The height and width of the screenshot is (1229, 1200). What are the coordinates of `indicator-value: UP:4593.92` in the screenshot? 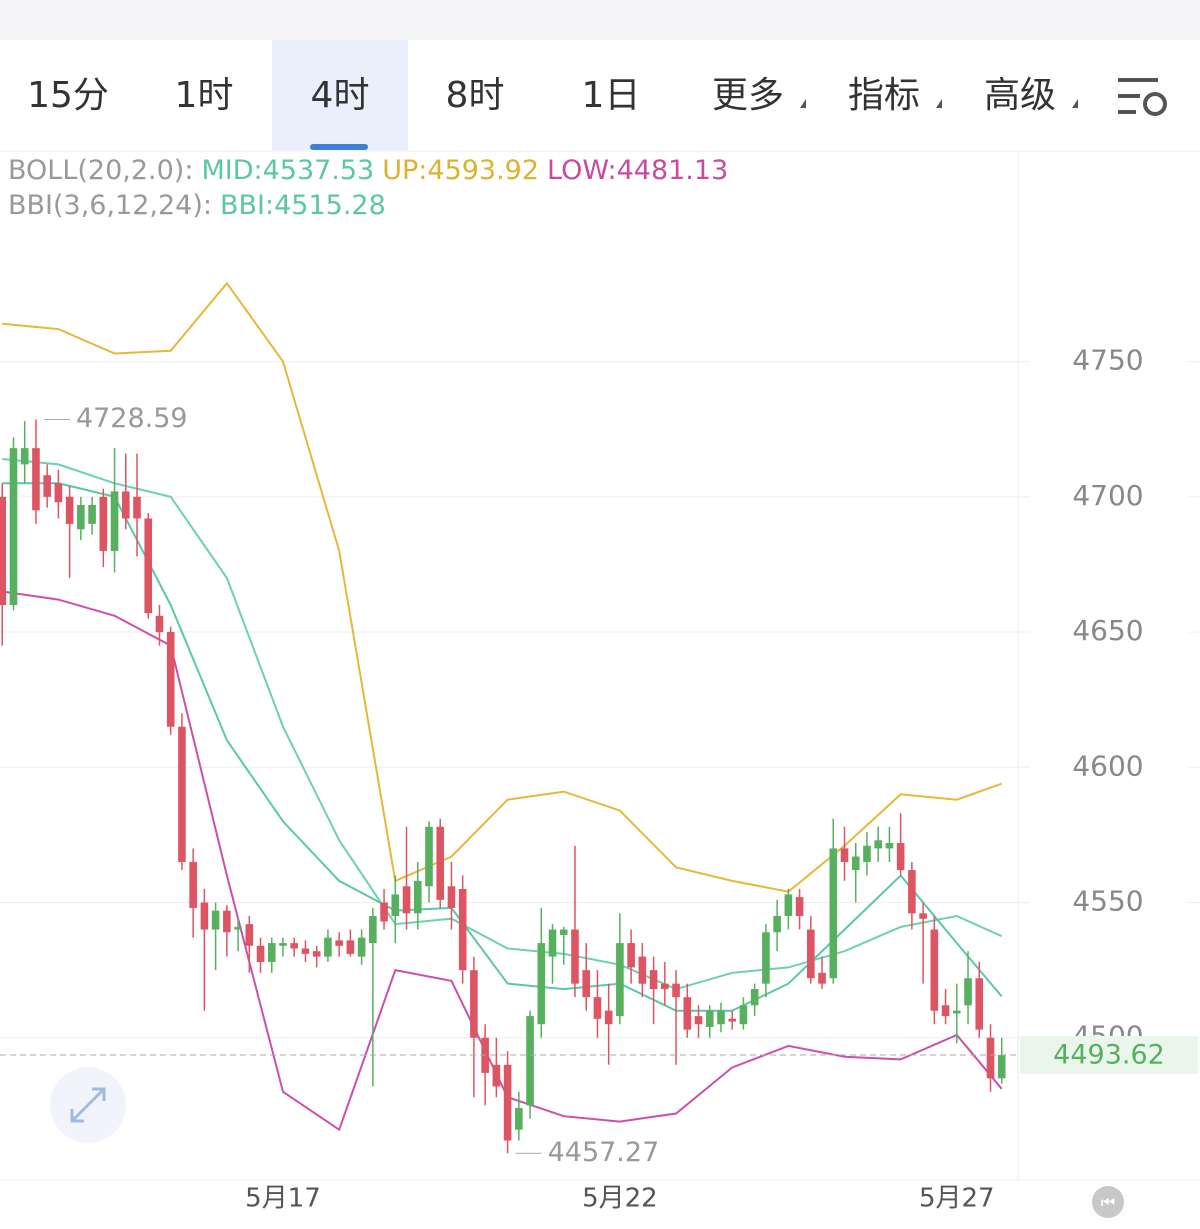 It's located at (460, 170).